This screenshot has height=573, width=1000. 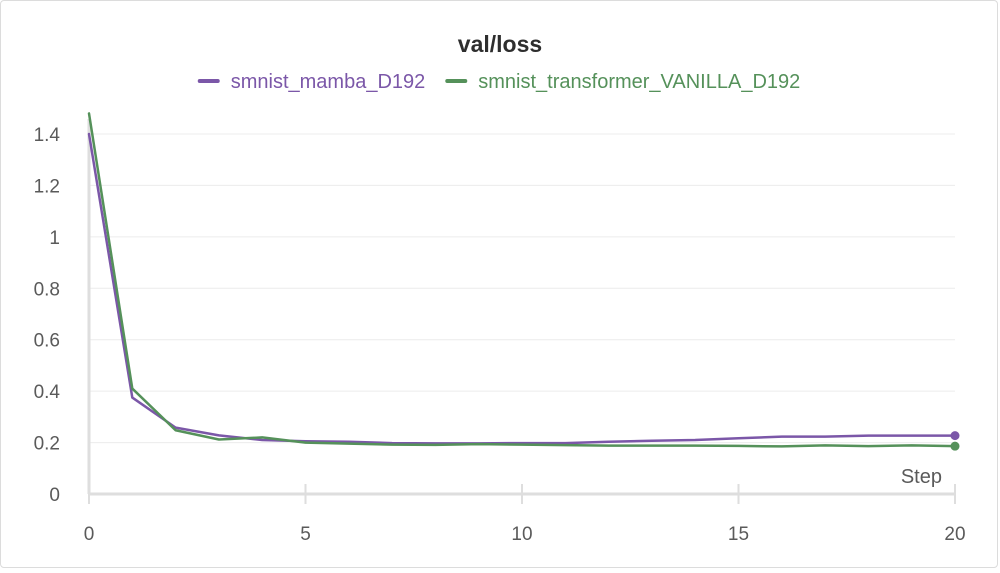 I want to click on legend-item: smnist_transformer_VANILLA_D192, so click(x=622, y=82).